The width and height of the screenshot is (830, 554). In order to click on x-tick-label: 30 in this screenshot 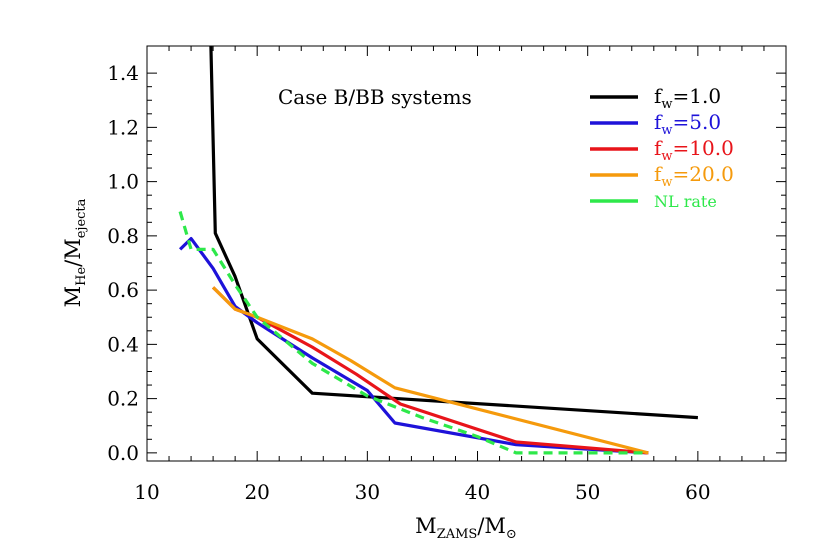, I will do `click(367, 492)`.